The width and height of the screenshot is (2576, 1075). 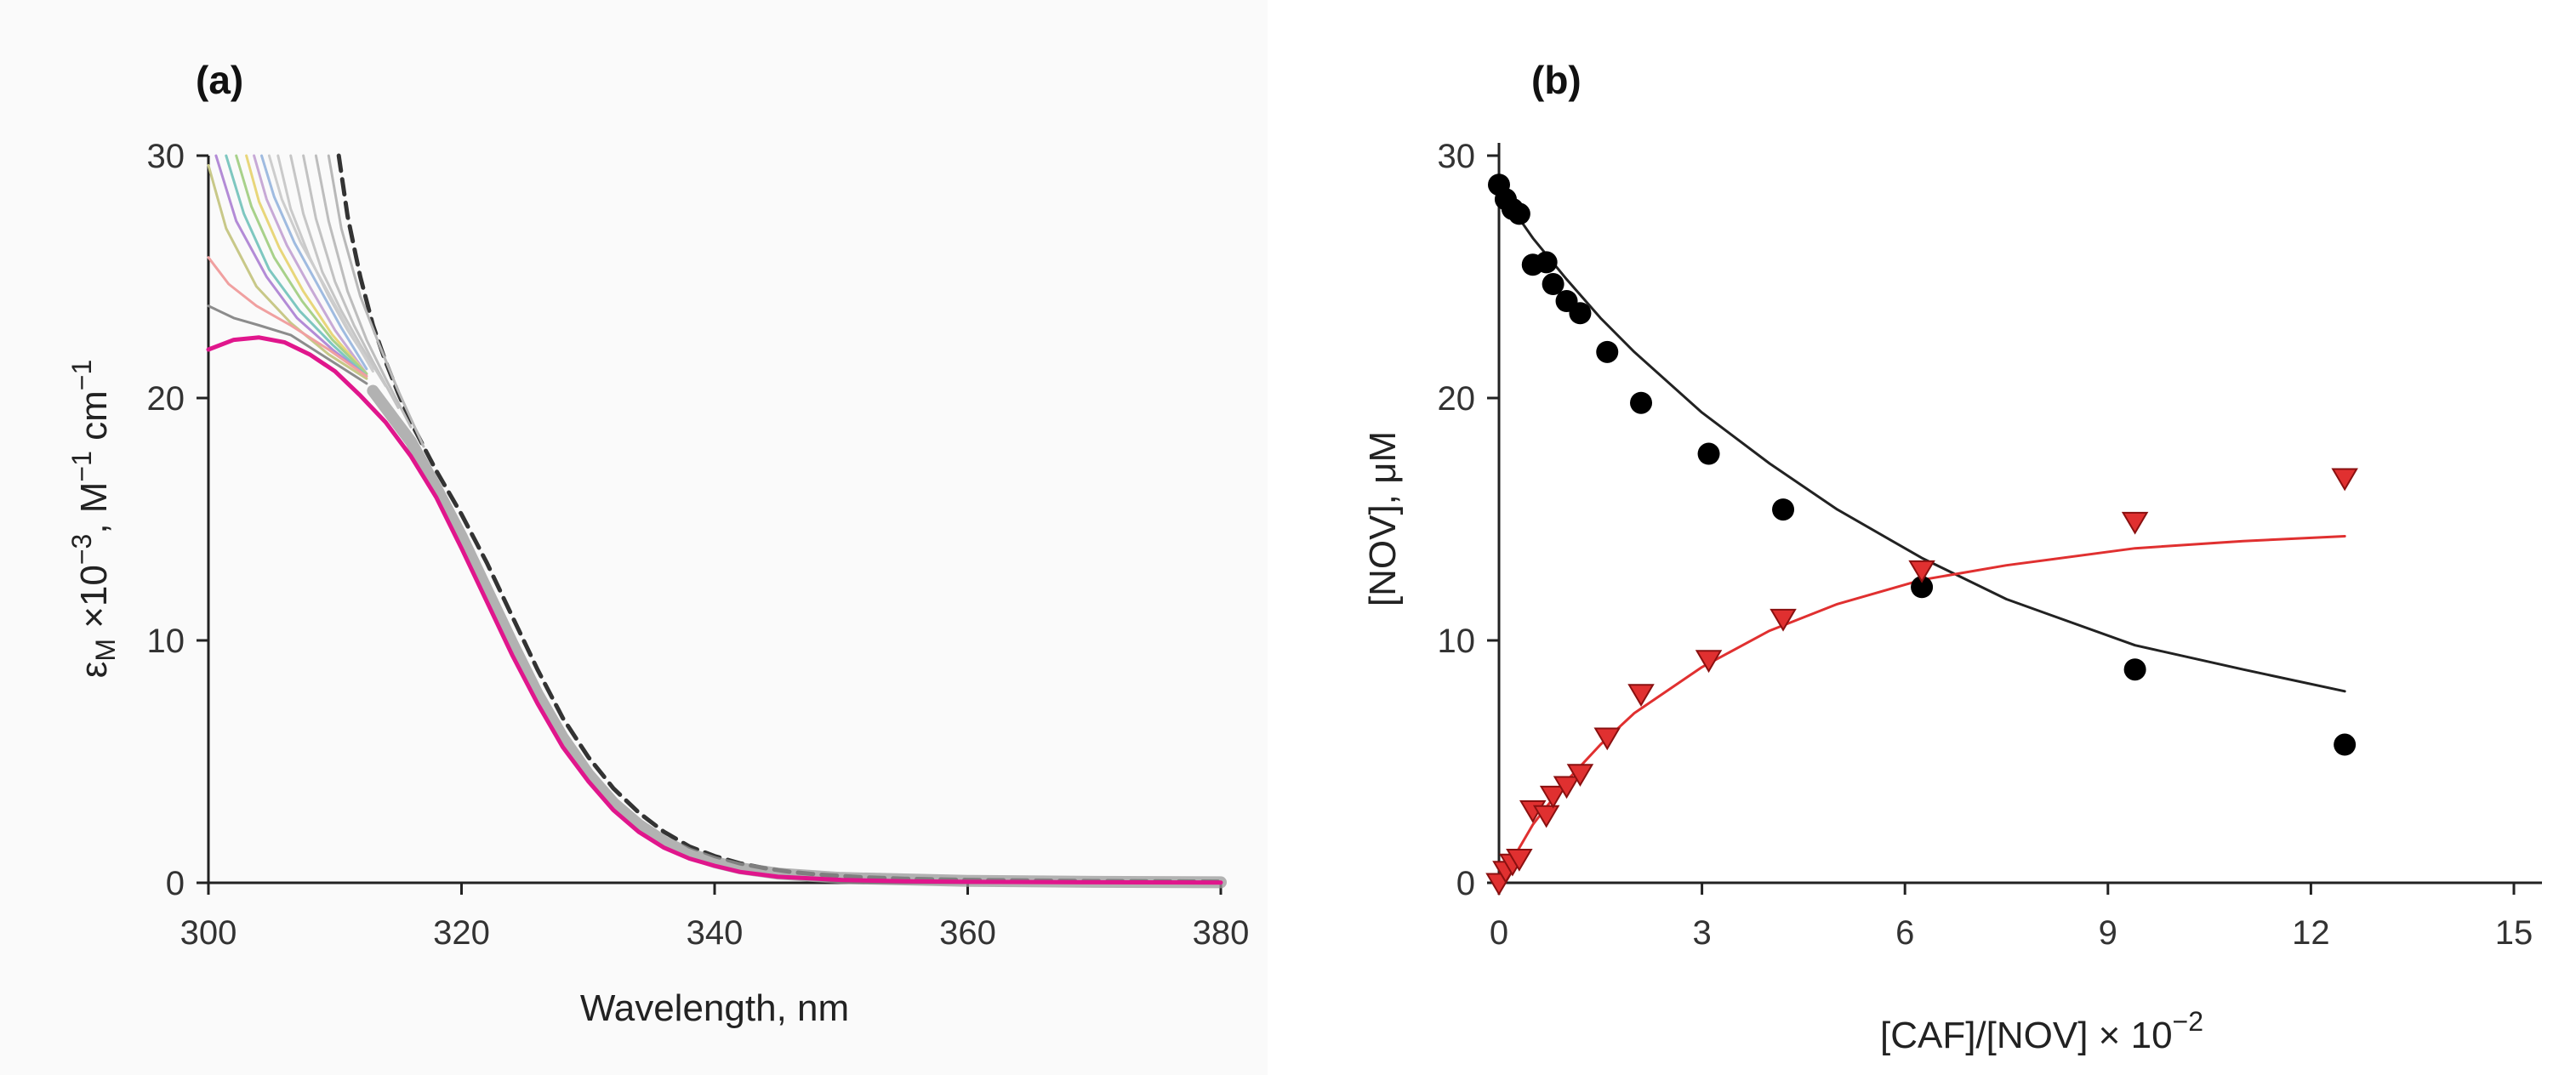 What do you see at coordinates (166, 156) in the screenshot?
I see `panel-a-y-tick-label: 30` at bounding box center [166, 156].